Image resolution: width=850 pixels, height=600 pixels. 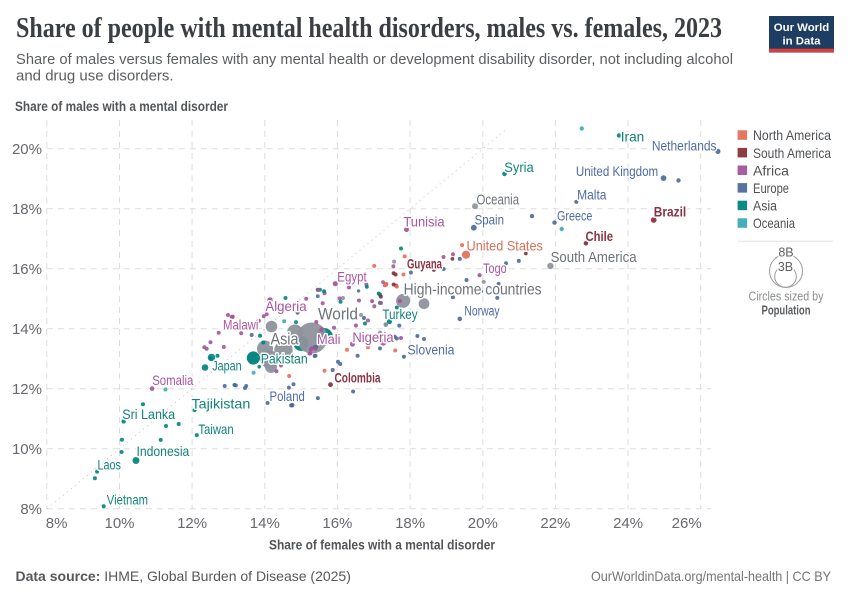 I want to click on svg-text:Share of females with a mental: Share of females with a mental disorder, so click(x=382, y=545).